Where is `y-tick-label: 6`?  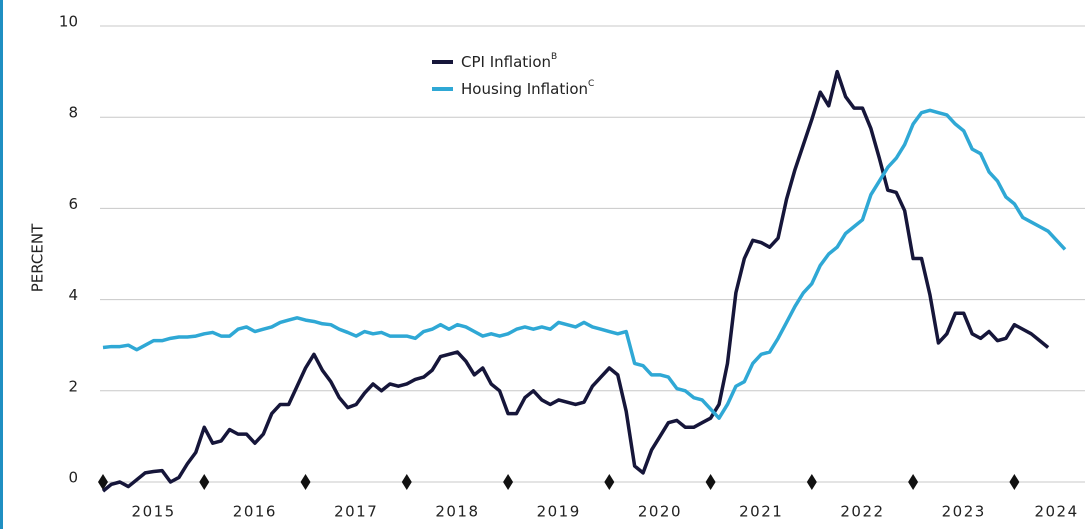 y-tick-label: 6 is located at coordinates (73, 204).